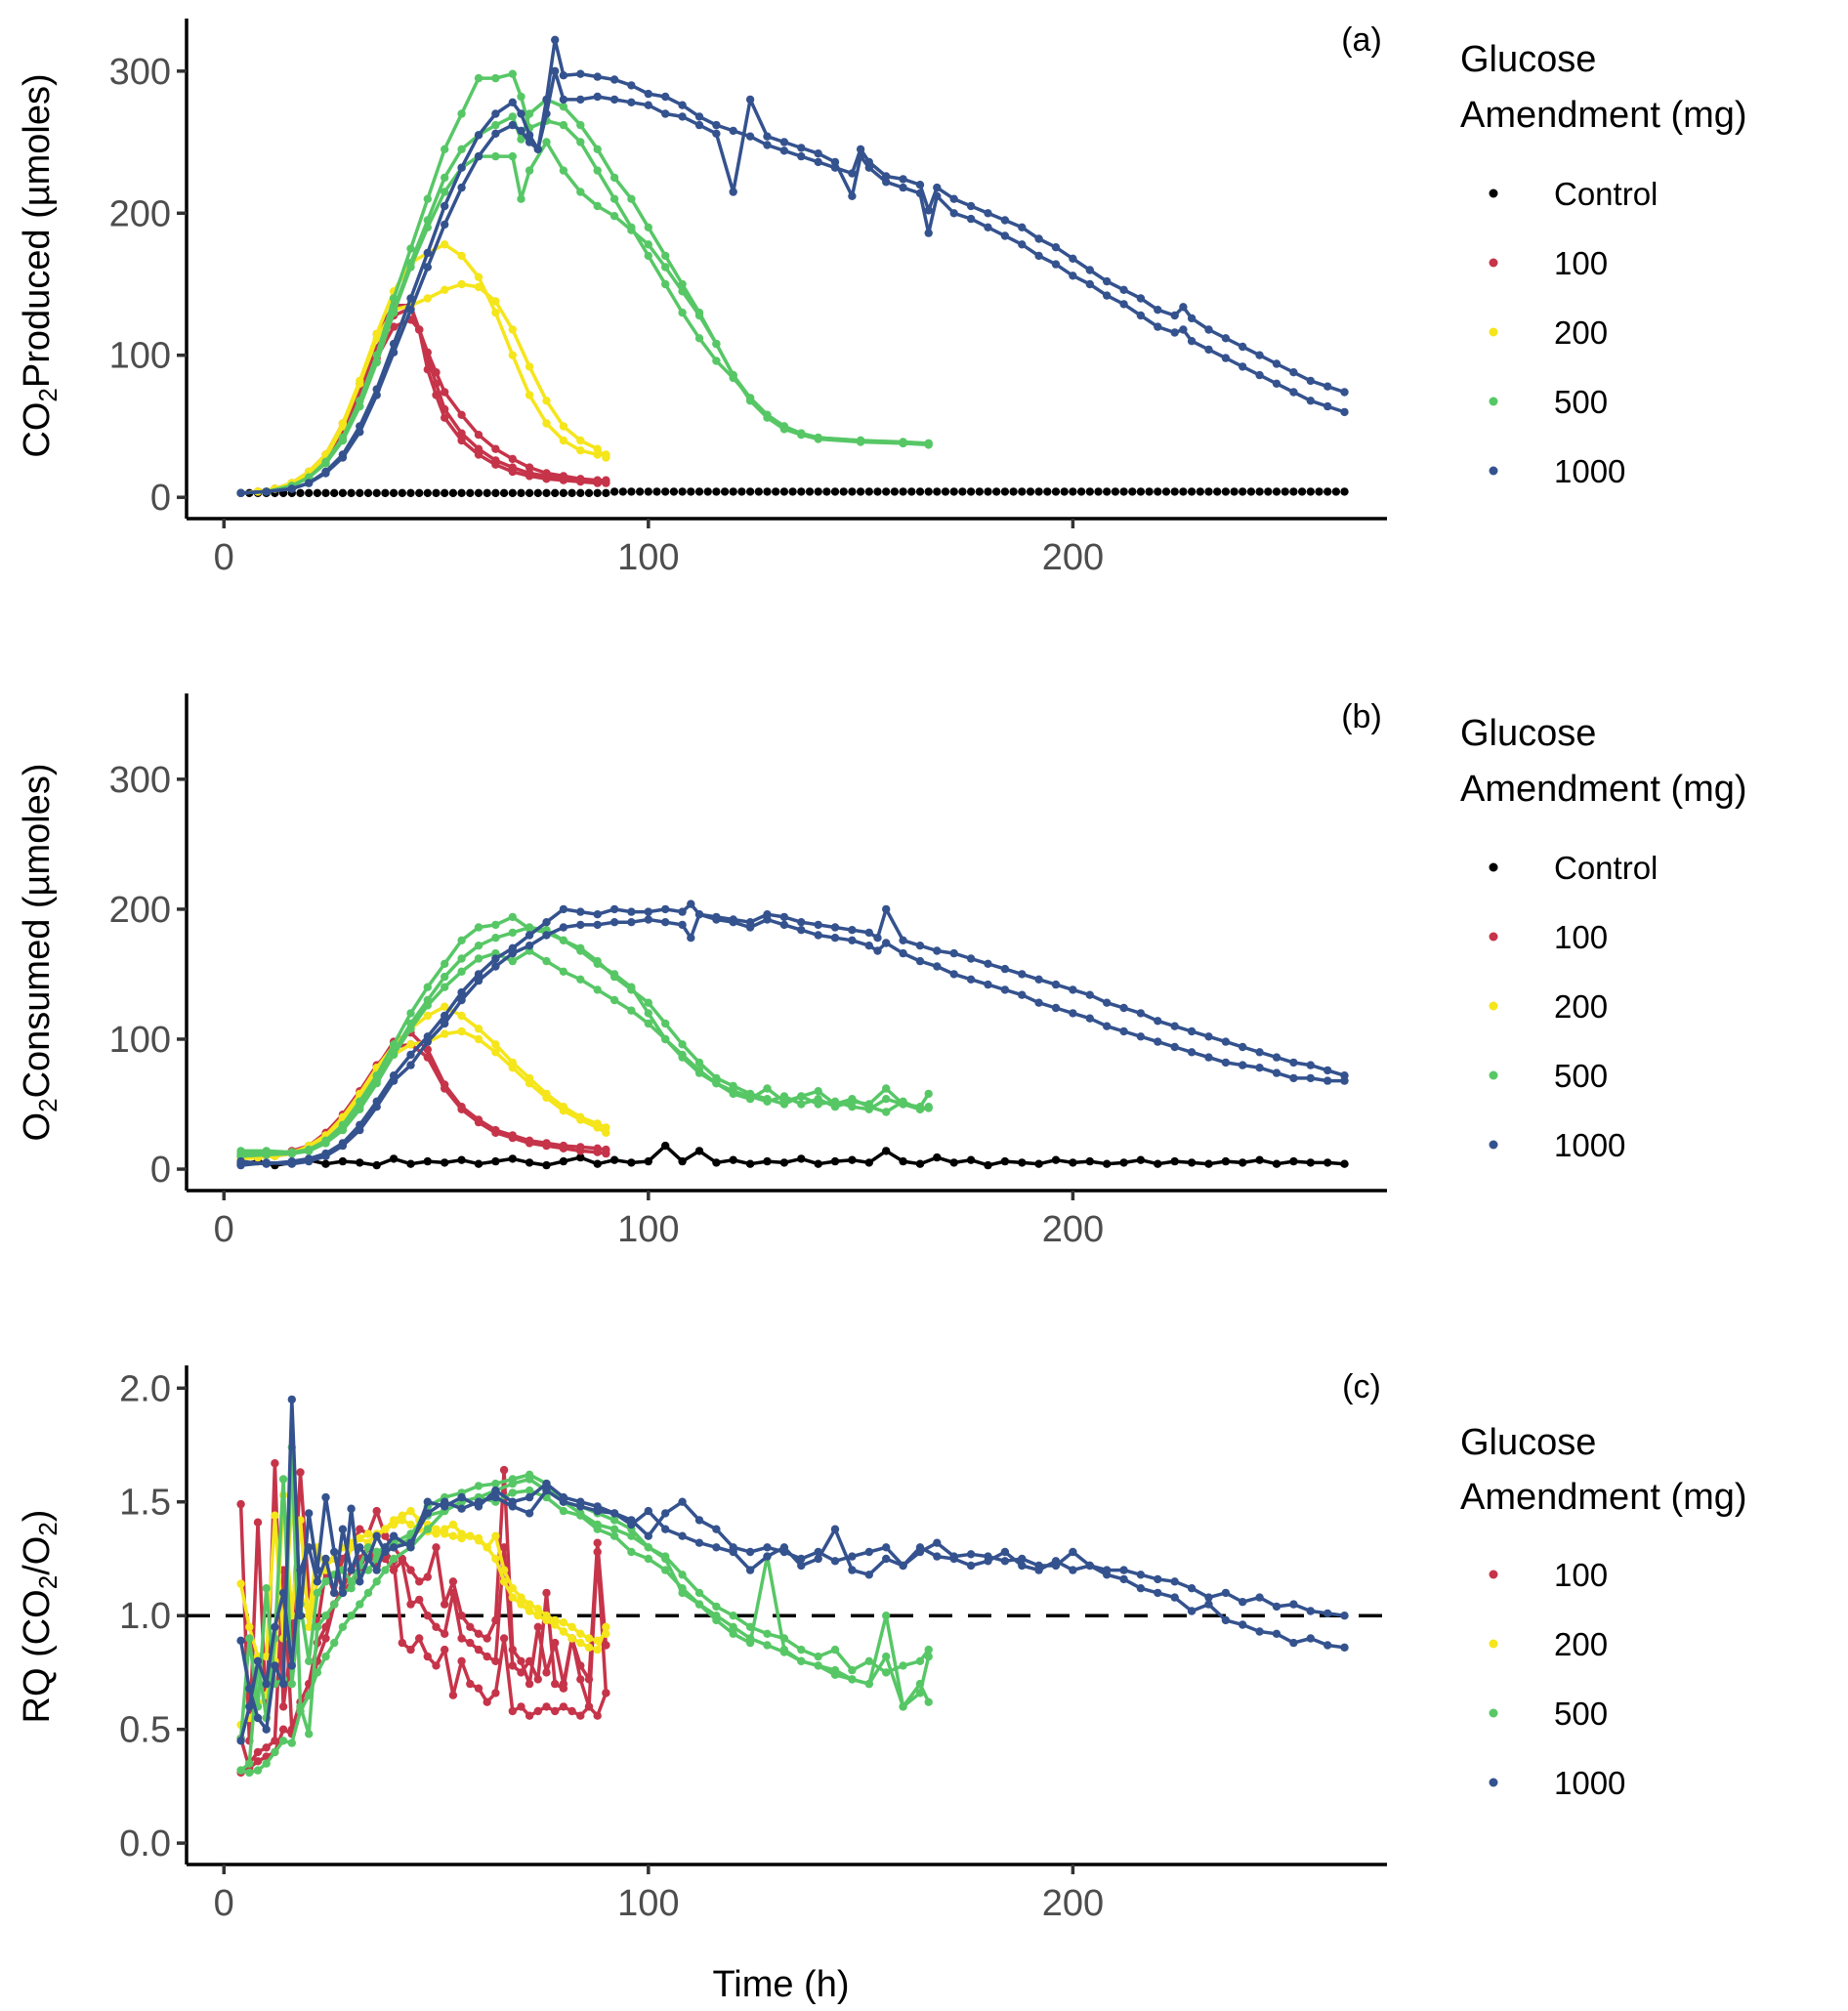  Describe the element at coordinates (792, 1156) in the screenshot. I see `series-line` at that location.